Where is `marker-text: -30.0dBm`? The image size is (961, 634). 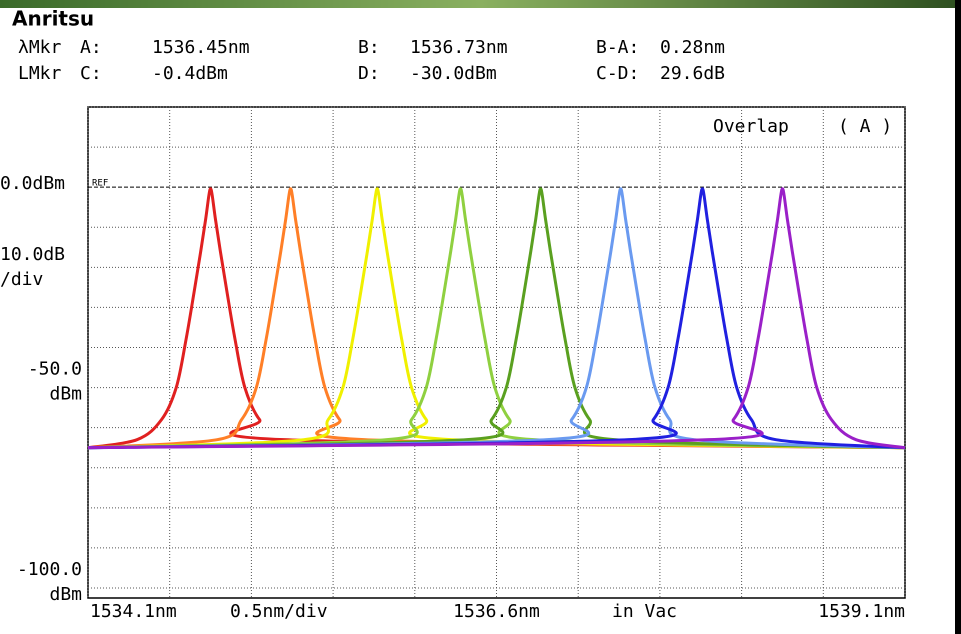
marker-text: -30.0dBm is located at coordinates (453, 73).